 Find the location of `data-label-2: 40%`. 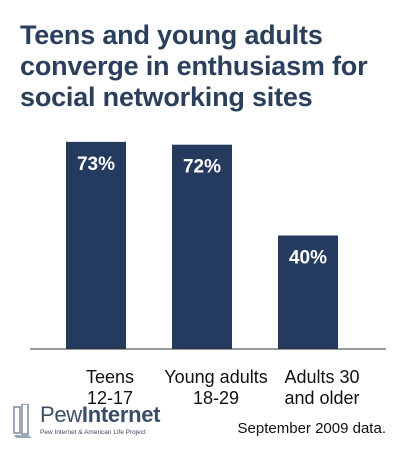

data-label-2: 40% is located at coordinates (308, 258).